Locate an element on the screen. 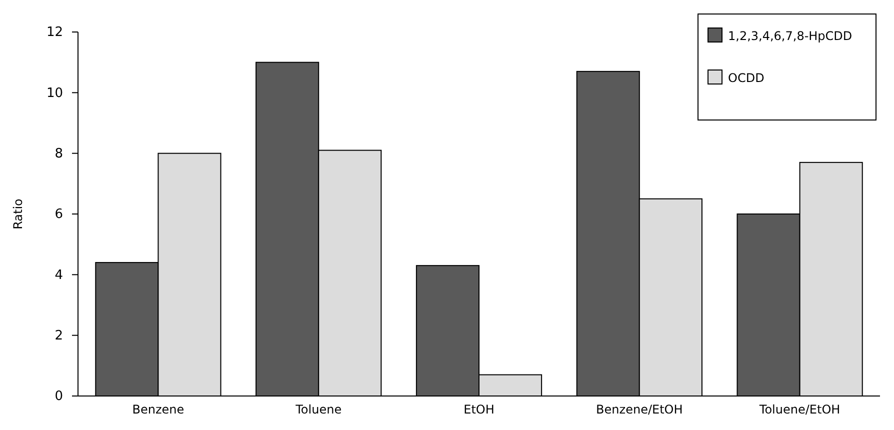 The width and height of the screenshot is (894, 430). y-tick-label: 0 is located at coordinates (58, 396).